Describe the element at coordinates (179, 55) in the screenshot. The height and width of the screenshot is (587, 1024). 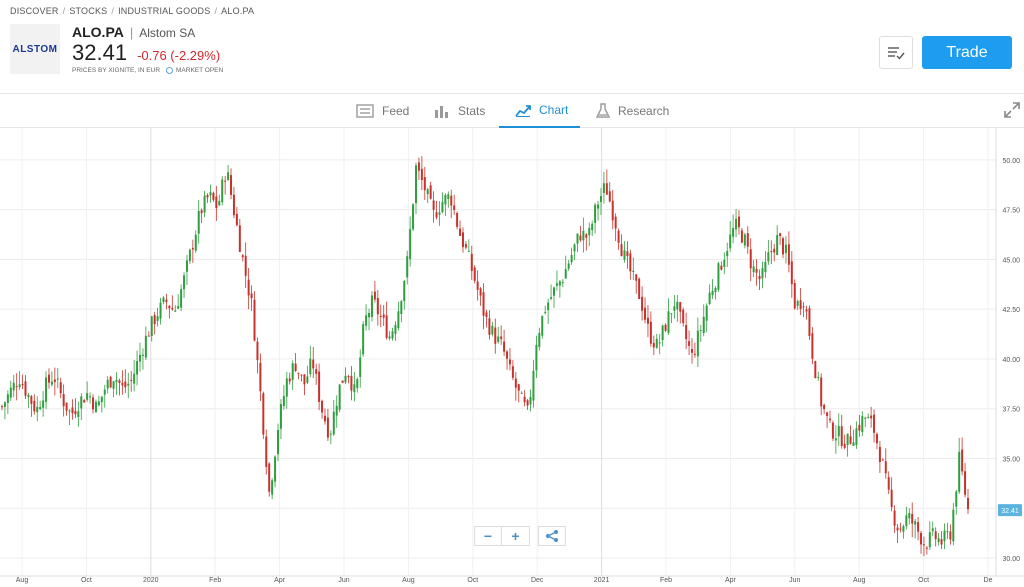
I see `price-change: -0.76 (-2.29%)` at that location.